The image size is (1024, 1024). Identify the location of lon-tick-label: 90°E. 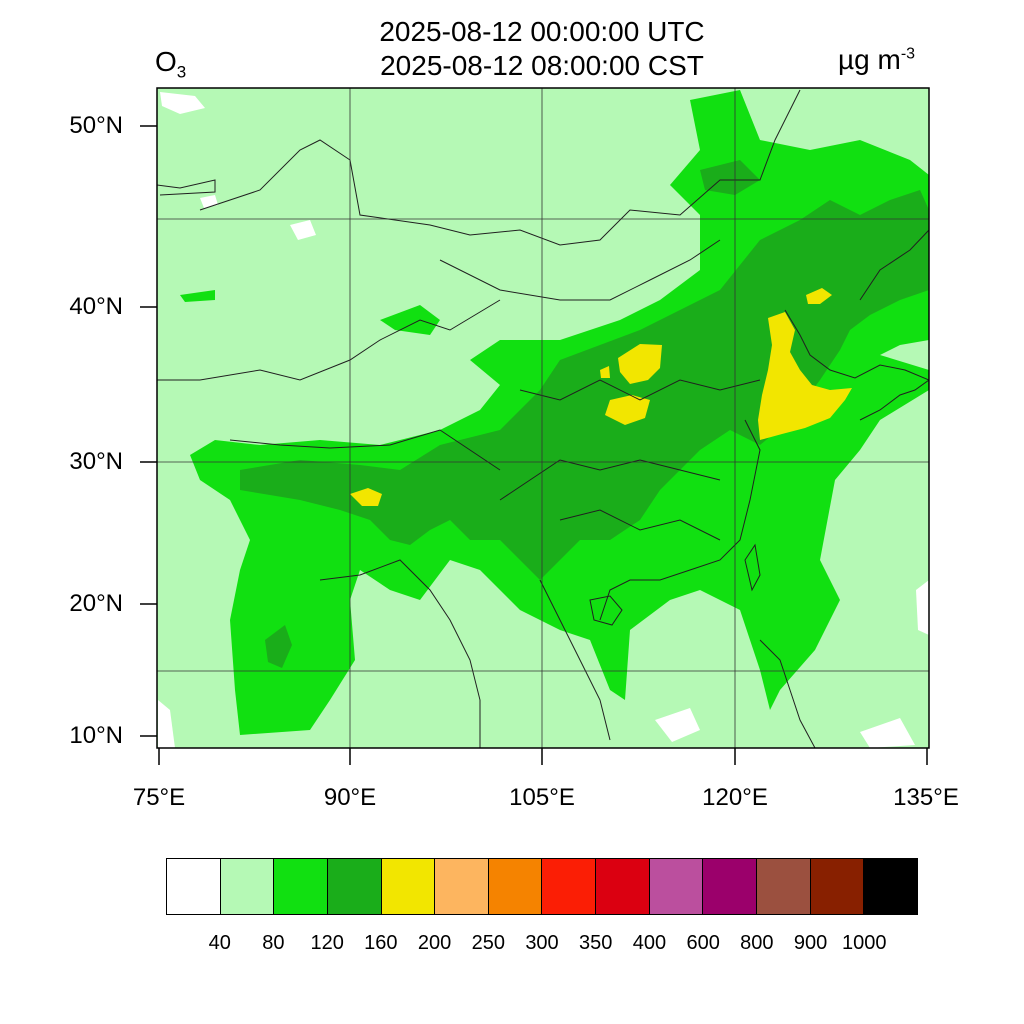
(350, 797).